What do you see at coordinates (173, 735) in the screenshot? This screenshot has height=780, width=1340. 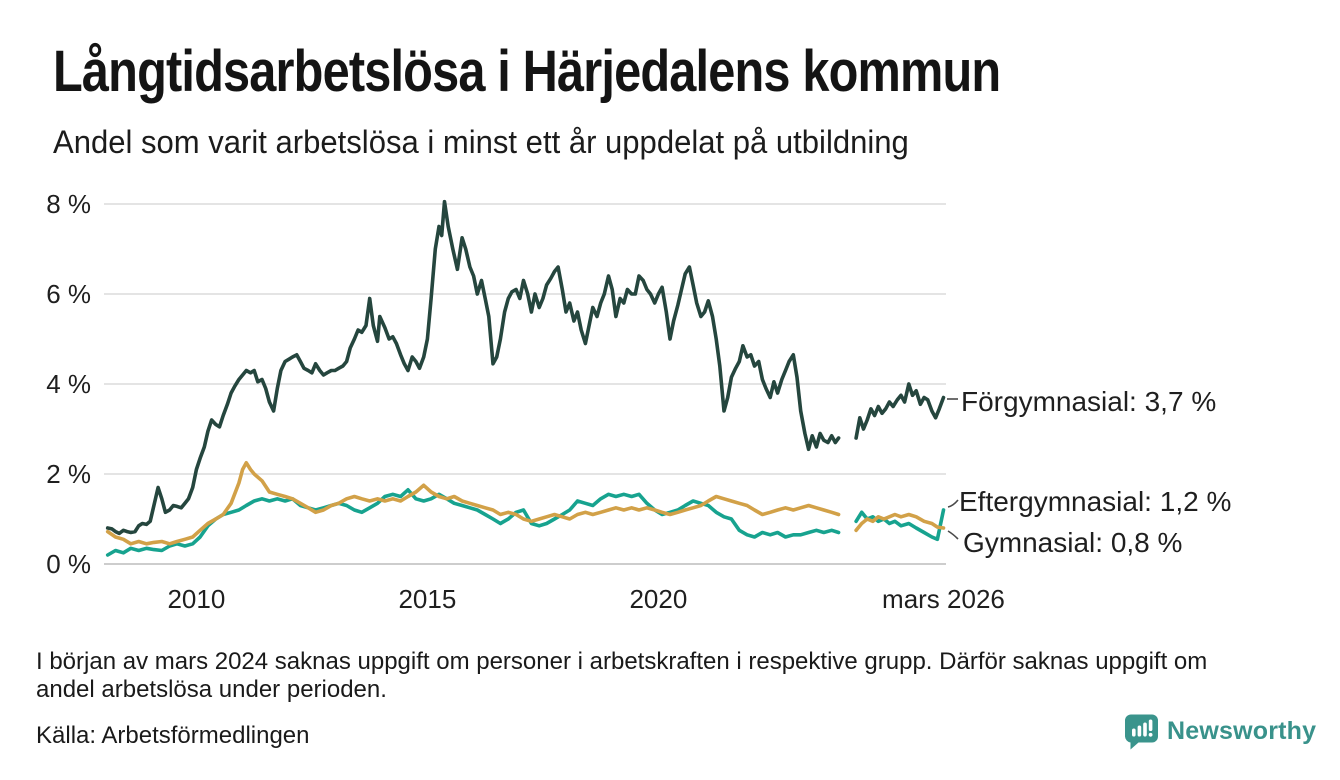 I see `source-text: Källa: Arbetsförmedlingen` at bounding box center [173, 735].